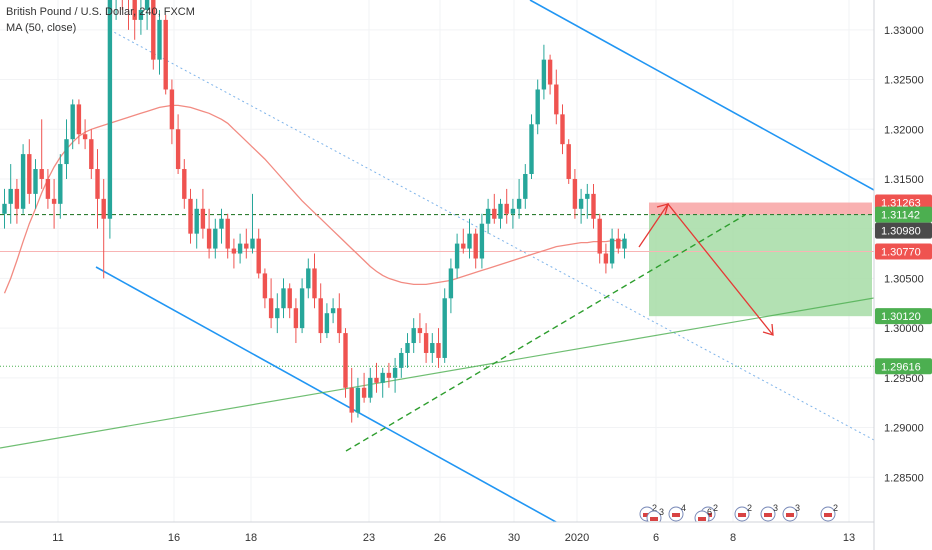  I want to click on y-tick-label: 1.29500, so click(904, 379).